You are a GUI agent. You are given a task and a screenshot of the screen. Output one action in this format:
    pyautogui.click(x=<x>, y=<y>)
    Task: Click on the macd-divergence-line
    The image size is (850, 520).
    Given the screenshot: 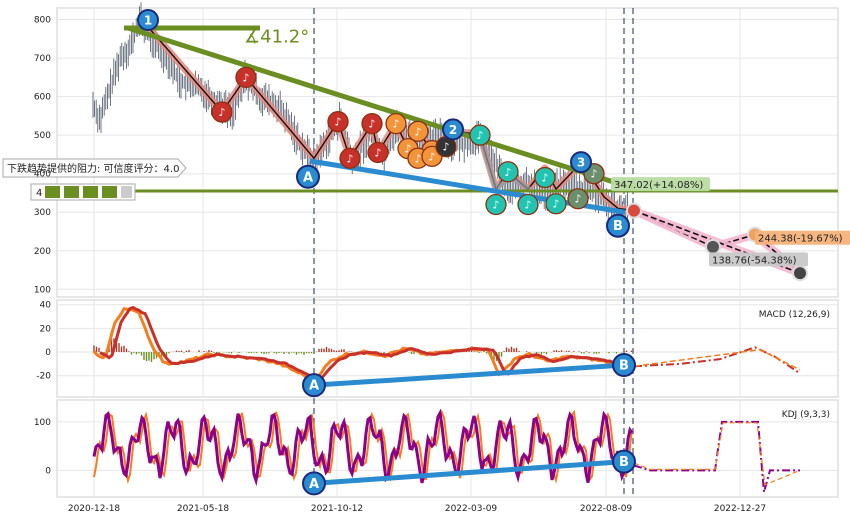 What is the action you would take?
    pyautogui.click(x=469, y=375)
    